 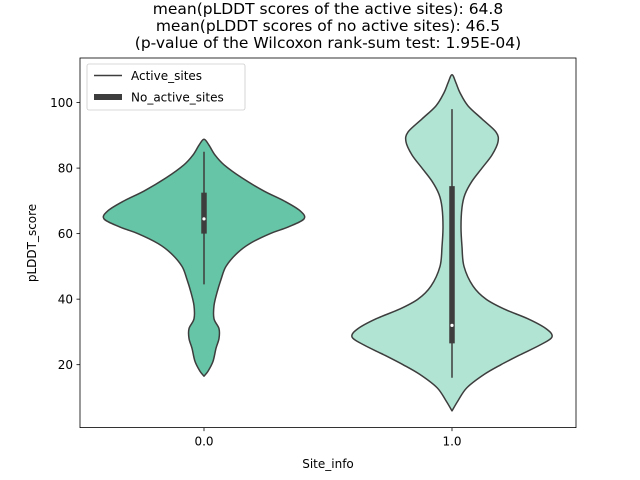 What do you see at coordinates (451, 442) in the screenshot?
I see `x-tick-label: 1.0` at bounding box center [451, 442].